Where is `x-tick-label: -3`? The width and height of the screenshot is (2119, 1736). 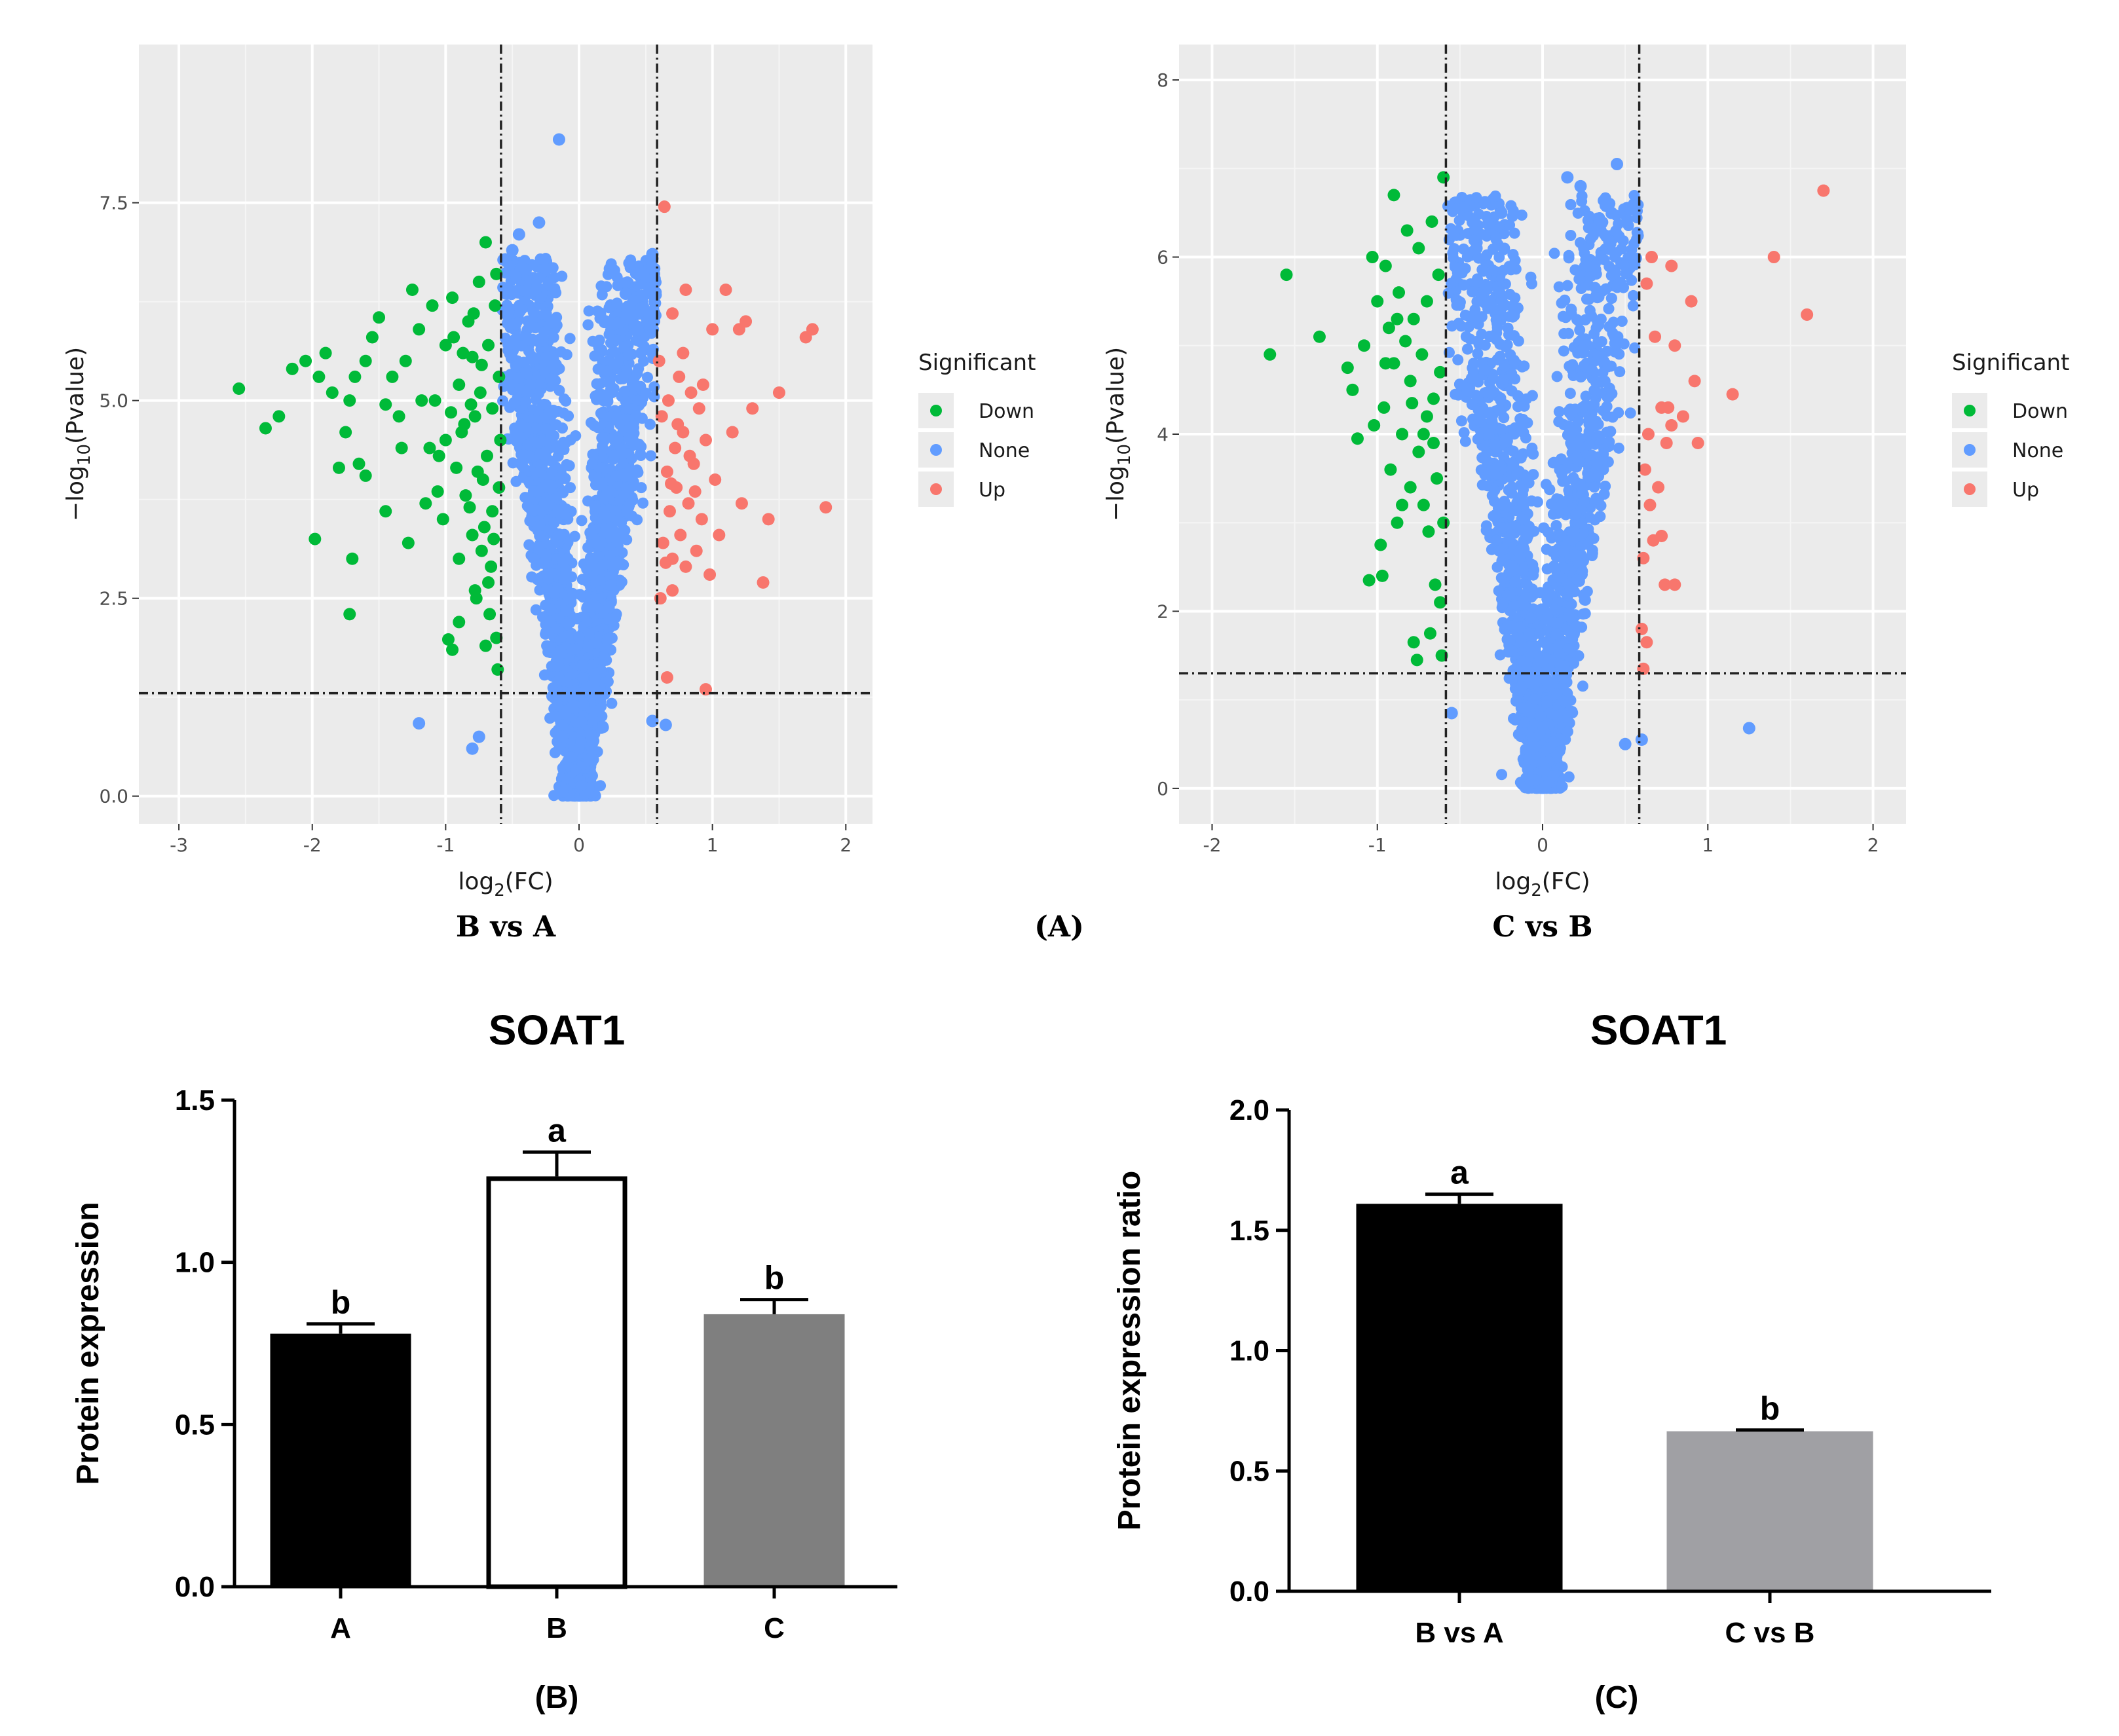
x-tick-label: -3 is located at coordinates (179, 845).